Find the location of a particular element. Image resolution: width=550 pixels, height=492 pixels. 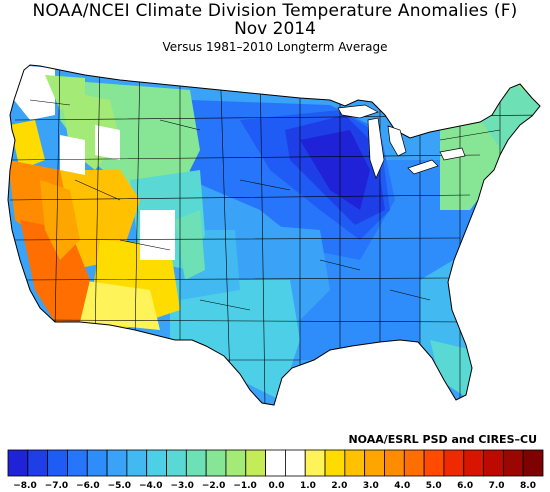

colorbar-tick-label: −1.0 is located at coordinates (244, 486).